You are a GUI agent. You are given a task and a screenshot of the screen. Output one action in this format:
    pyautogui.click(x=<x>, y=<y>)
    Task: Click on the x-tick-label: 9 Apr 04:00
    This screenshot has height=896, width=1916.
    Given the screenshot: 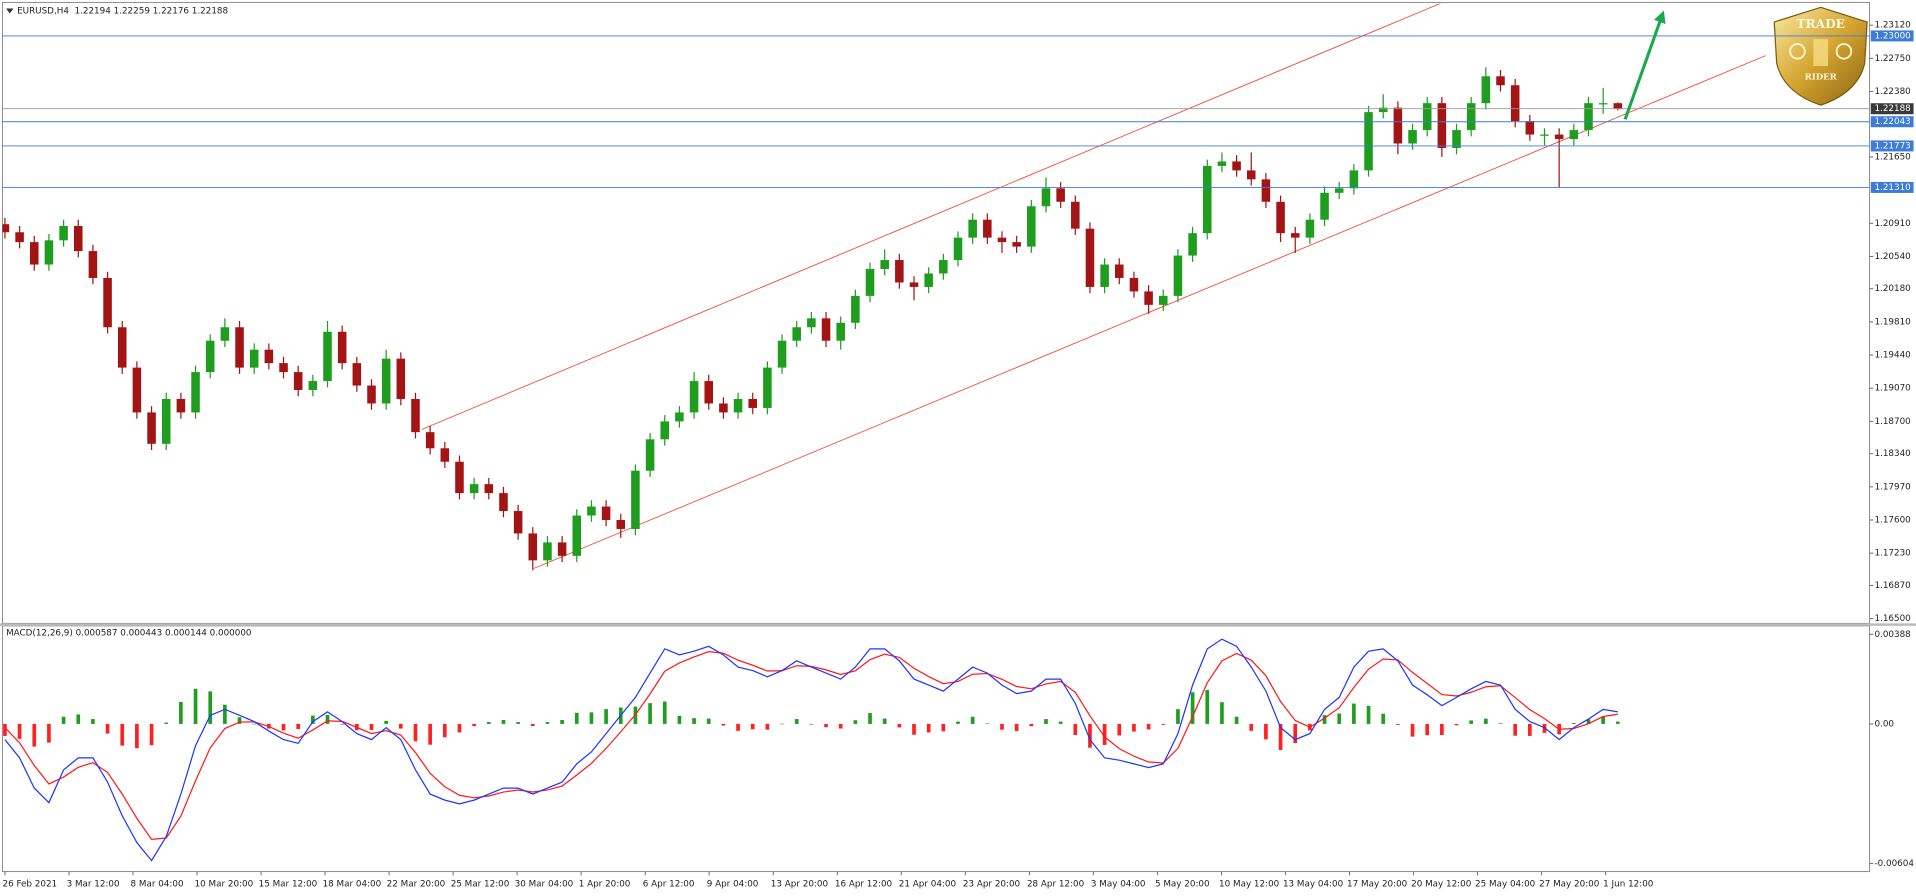 What is the action you would take?
    pyautogui.click(x=733, y=884)
    